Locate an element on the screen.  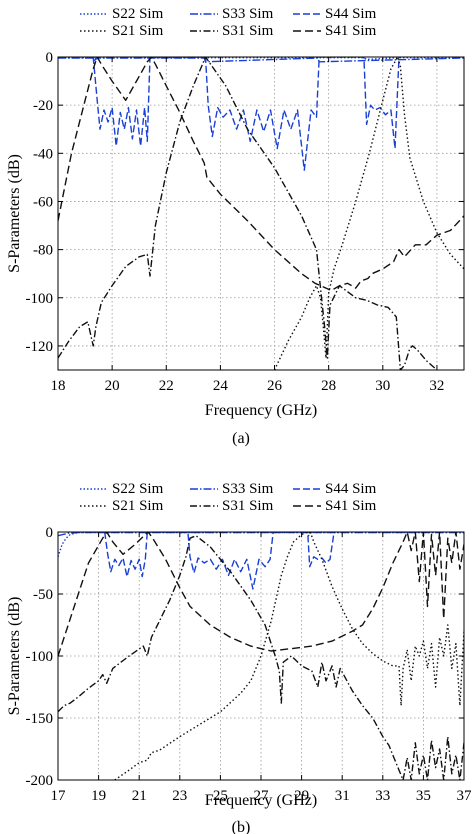
x-tick-label: 33 is located at coordinates (382, 796).